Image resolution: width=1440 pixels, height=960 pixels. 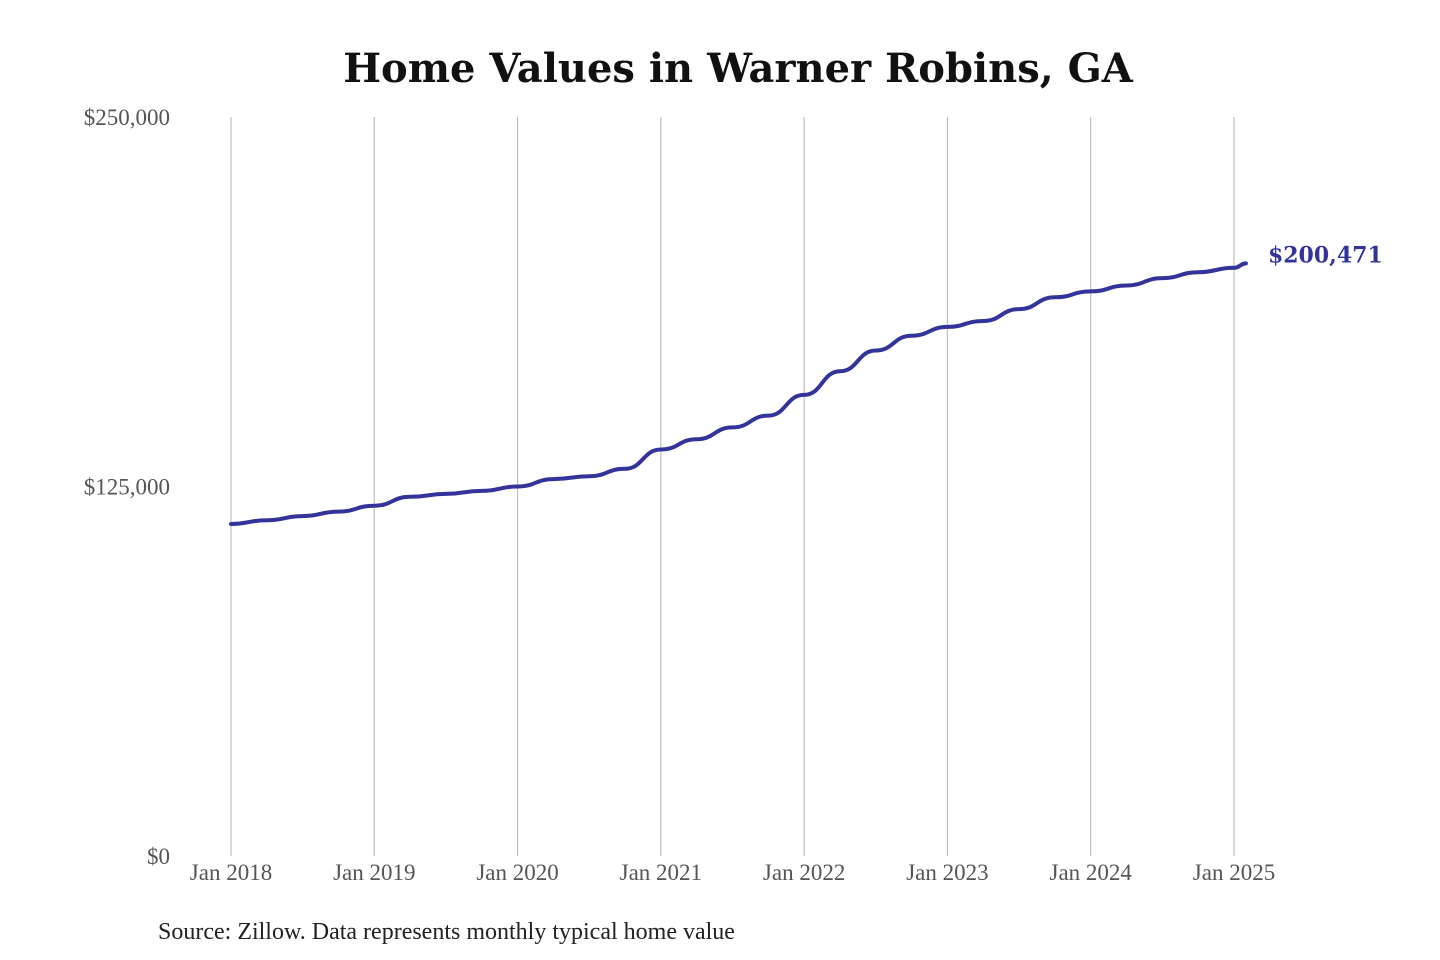 I want to click on x-tick-label: Jan 2025, so click(x=1234, y=872).